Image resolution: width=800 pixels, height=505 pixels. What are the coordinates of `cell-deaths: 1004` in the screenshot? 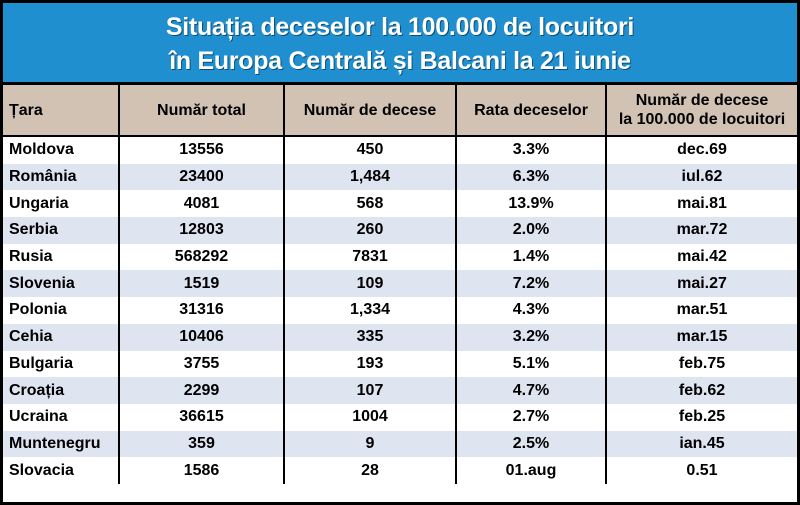 It's located at (369, 417).